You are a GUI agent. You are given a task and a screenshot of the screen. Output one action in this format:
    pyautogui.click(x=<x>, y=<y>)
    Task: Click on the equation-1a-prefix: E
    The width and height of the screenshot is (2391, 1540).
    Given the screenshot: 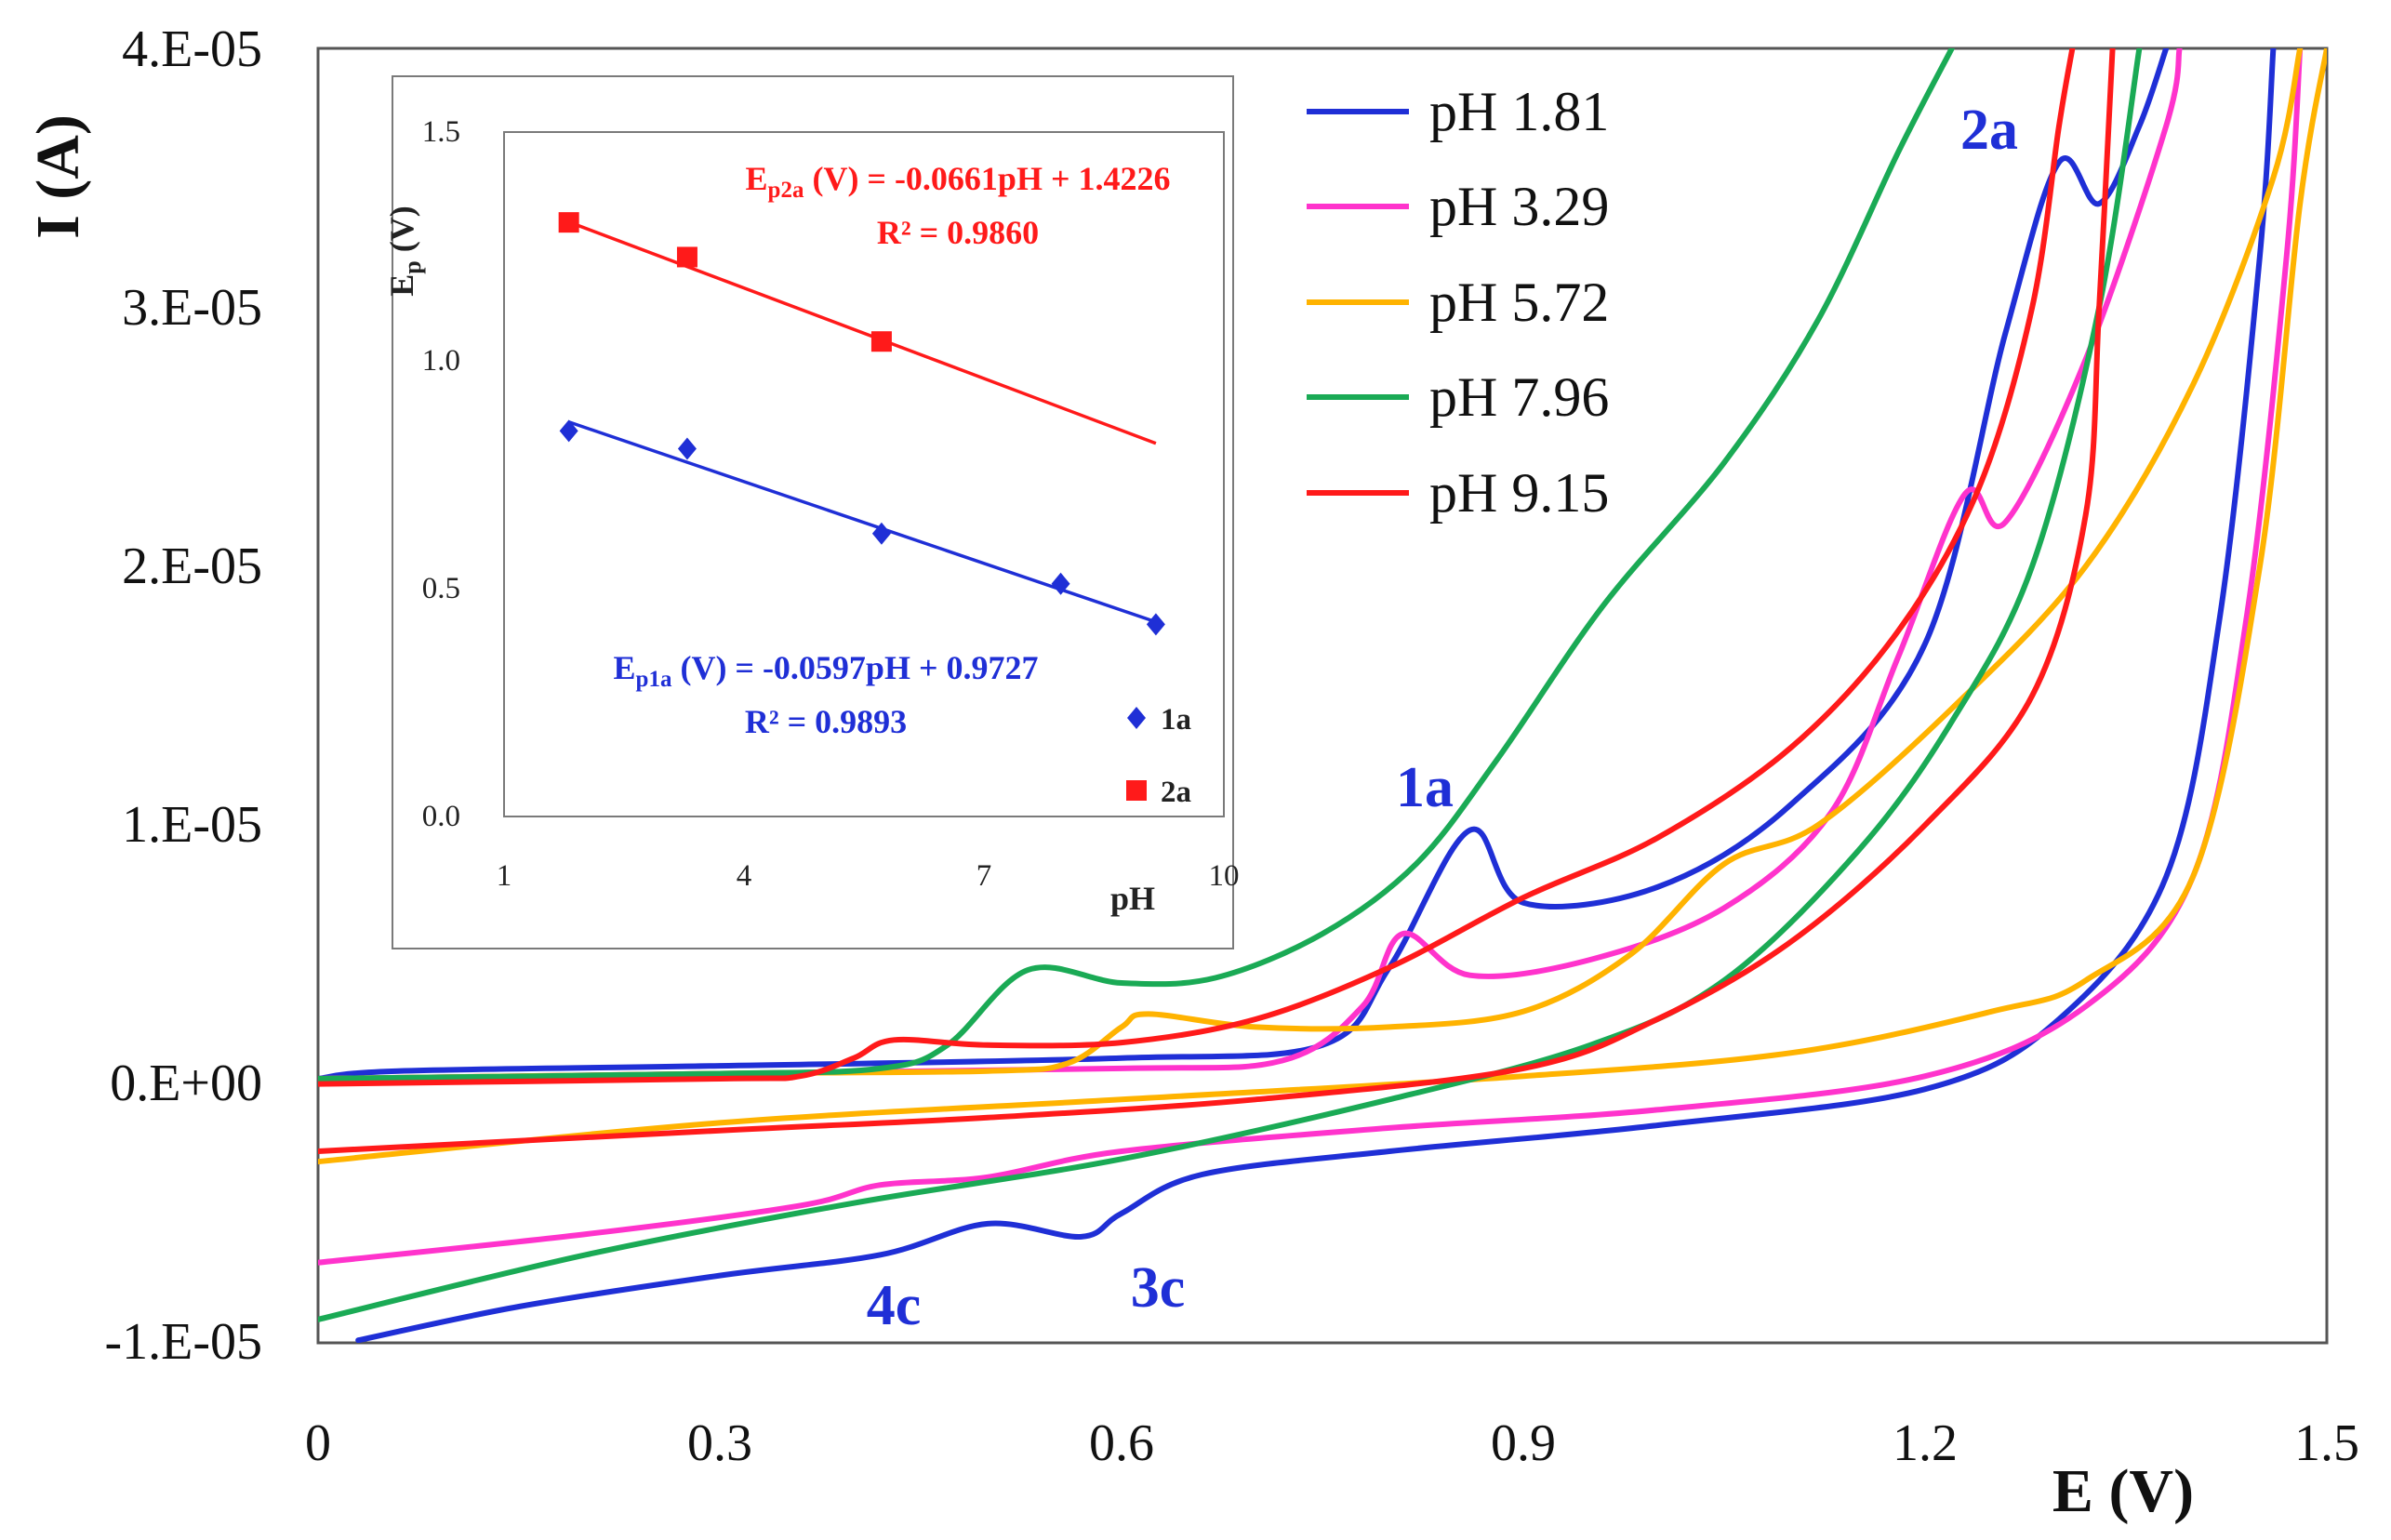 What is the action you would take?
    pyautogui.click(x=625, y=667)
    